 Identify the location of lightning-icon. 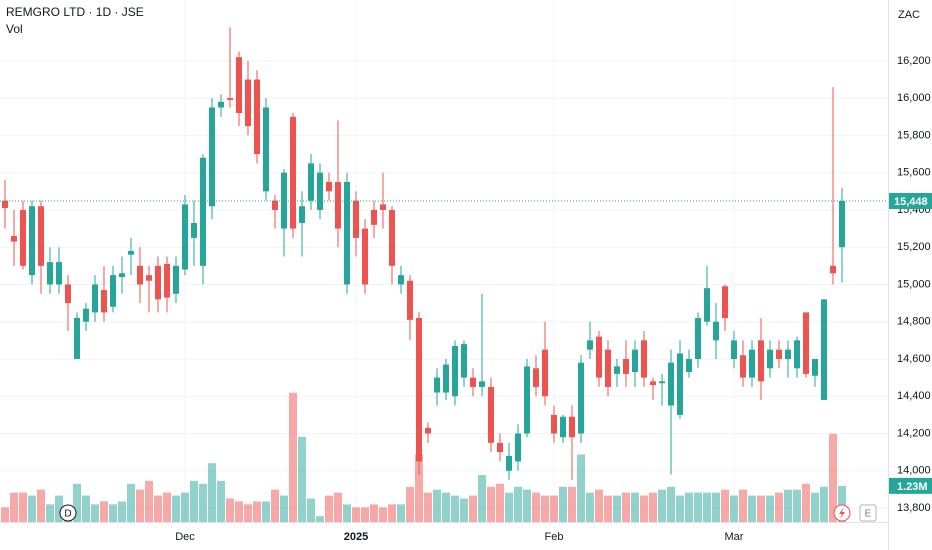
(842, 513).